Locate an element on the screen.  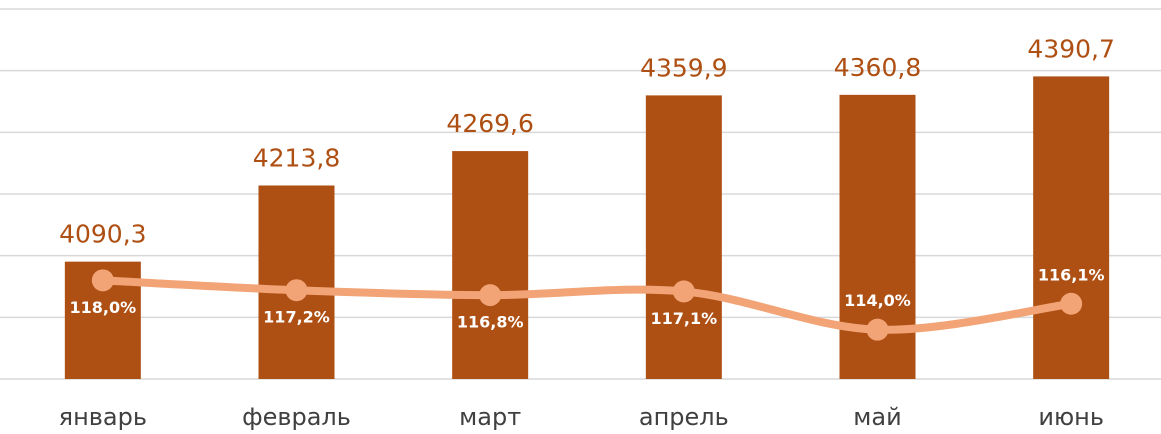
line-value-label: 116,8% is located at coordinates (490, 322).